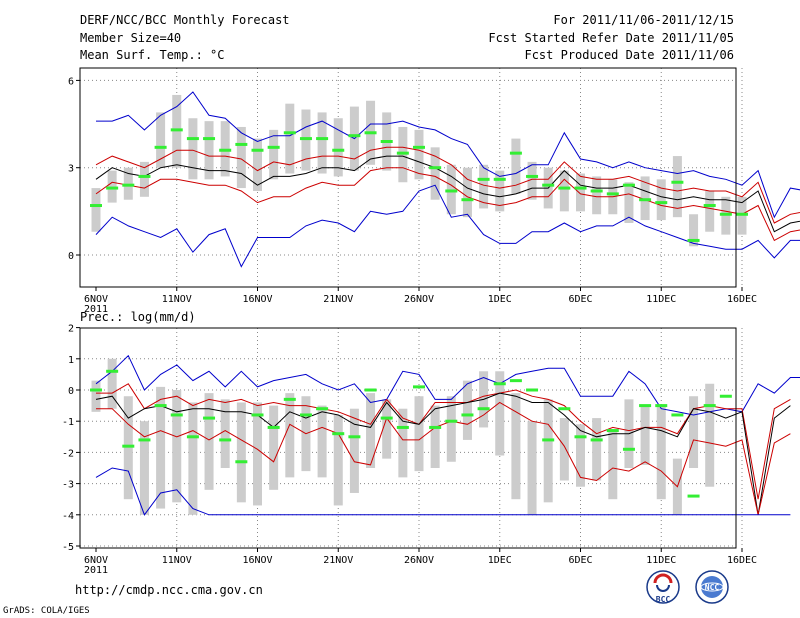 This screenshot has height=618, width=800. I want to click on upper-line, so click(447, 185).